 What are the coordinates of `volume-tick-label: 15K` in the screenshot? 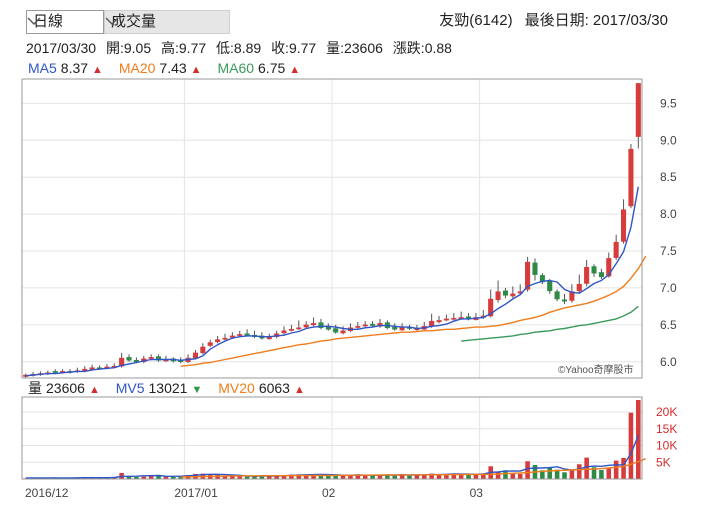 It's located at (666, 429).